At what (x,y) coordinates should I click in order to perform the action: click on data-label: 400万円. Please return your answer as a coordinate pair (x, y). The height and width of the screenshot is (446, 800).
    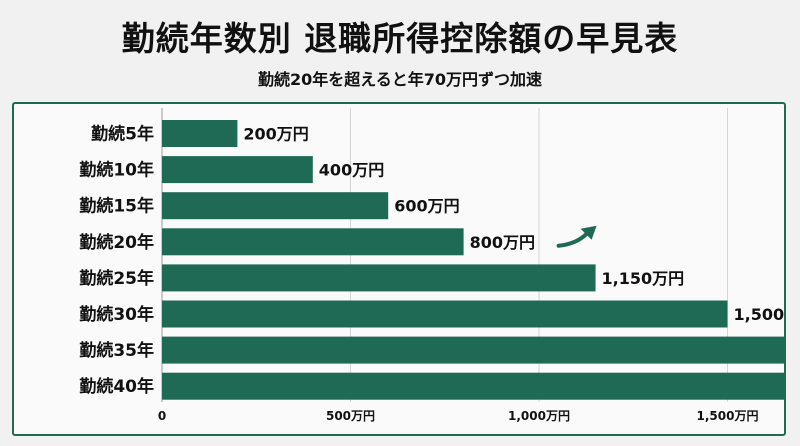
    Looking at the image, I should click on (351, 170).